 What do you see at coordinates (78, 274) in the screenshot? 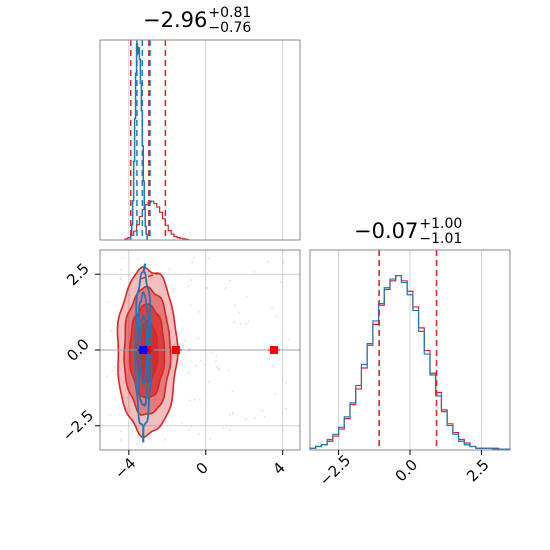
I see `joint-ytick-label-2: 2.5` at bounding box center [78, 274].